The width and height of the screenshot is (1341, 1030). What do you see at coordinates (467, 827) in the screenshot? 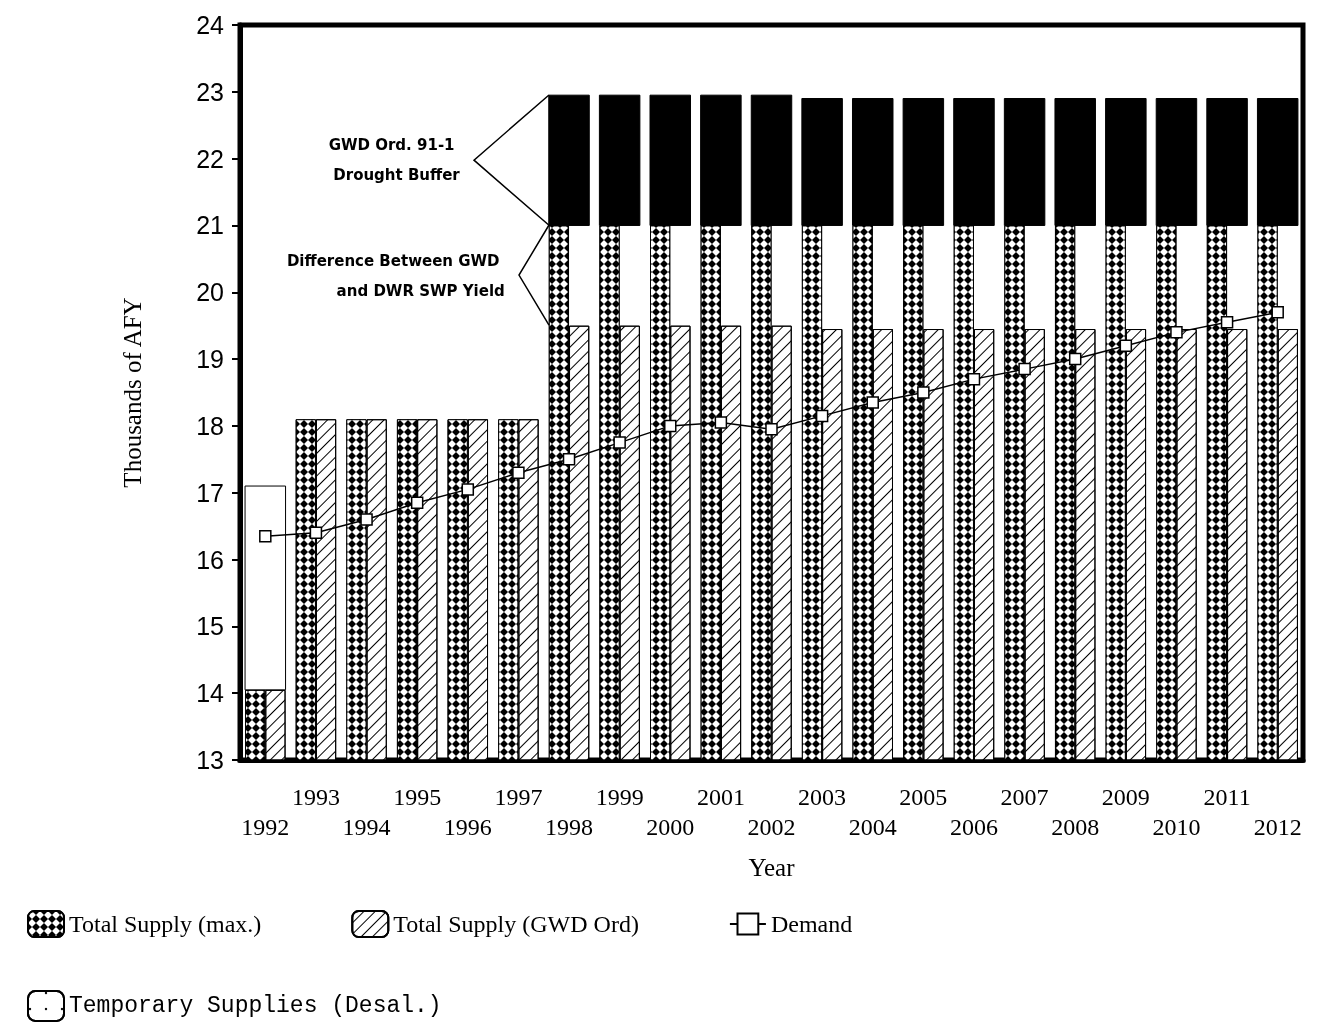
I see `x-tick-label: 1996` at bounding box center [467, 827].